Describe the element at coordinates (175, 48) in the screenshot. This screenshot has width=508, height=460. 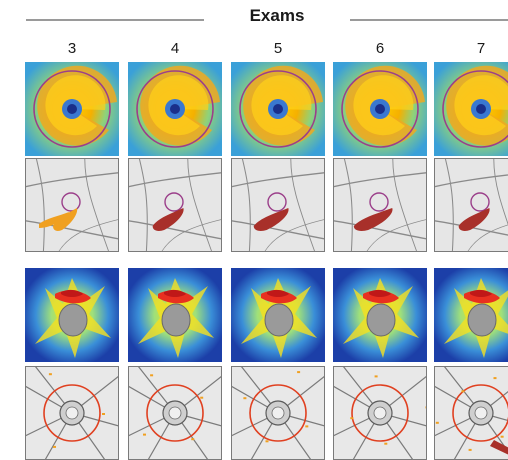
I see `exam-label-4: 4` at that location.